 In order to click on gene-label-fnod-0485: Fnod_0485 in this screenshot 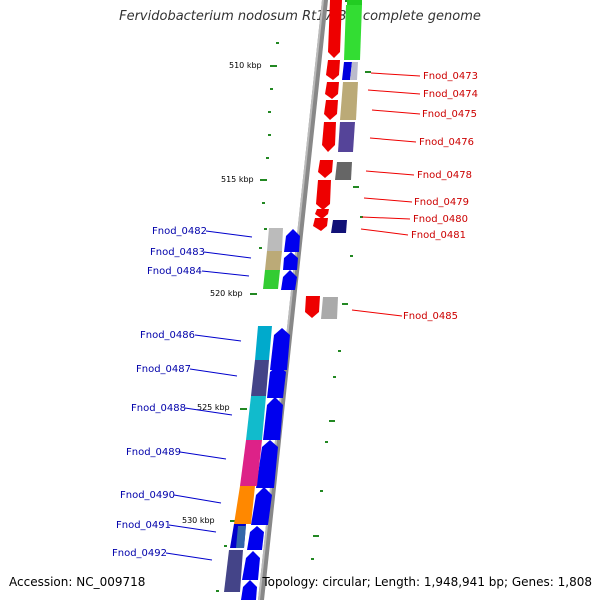, I will do `click(430, 316)`.